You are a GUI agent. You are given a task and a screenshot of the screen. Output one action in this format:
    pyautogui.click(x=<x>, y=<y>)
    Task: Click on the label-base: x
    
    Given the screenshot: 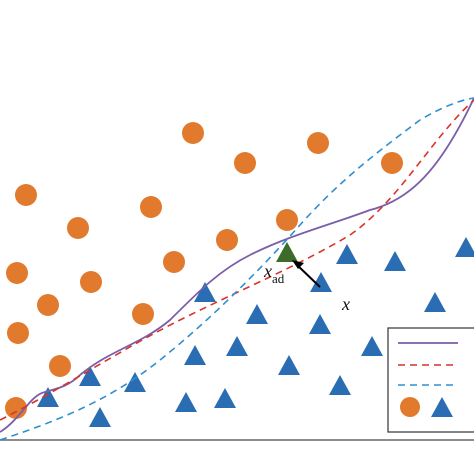 What is the action you would take?
    pyautogui.click(x=267, y=271)
    